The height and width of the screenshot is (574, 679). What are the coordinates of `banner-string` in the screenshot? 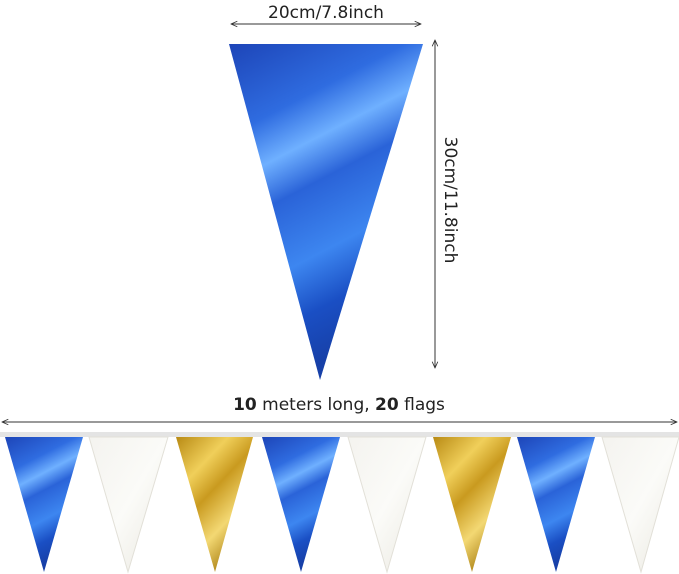 It's located at (339, 434).